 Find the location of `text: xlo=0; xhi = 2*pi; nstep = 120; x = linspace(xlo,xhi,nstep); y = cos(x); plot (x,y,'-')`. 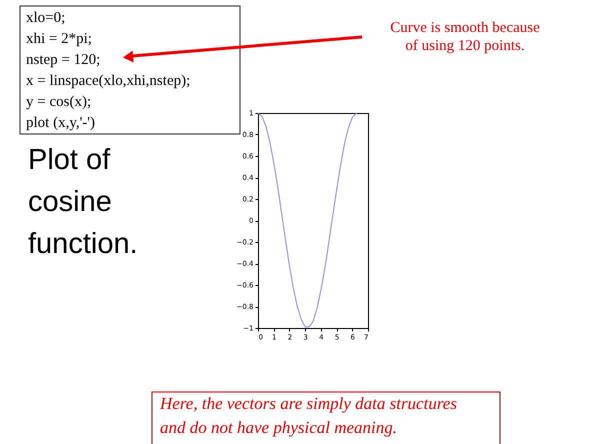

text: xlo=0; xhi = 2*pi; nstep = 120; x = linspace(xlo,xhi,nstep); y = cos(x); plot (x,y,'-') is located at coordinates (108, 70).